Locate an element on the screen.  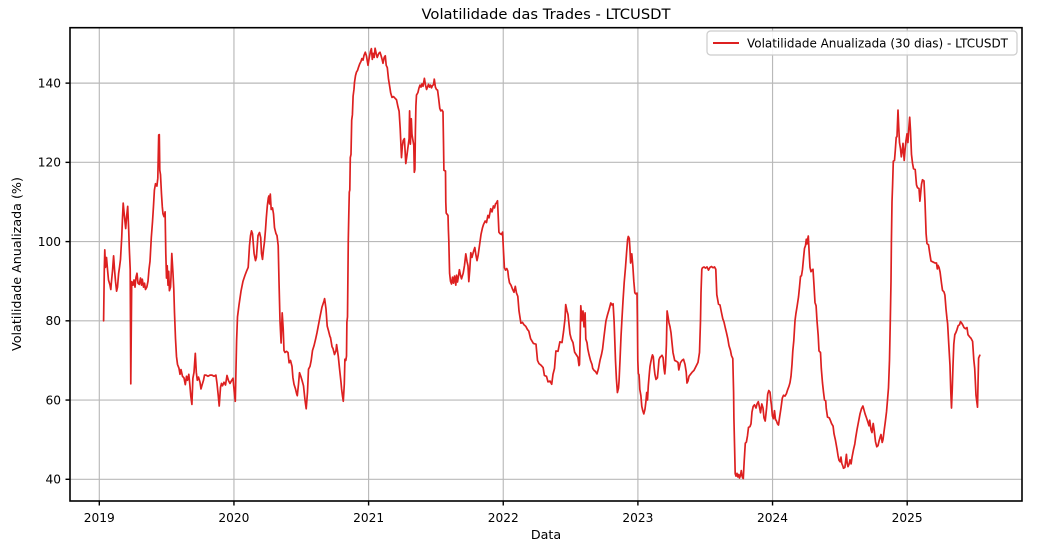
y-tick-label-80: 80 is located at coordinates (53, 321).